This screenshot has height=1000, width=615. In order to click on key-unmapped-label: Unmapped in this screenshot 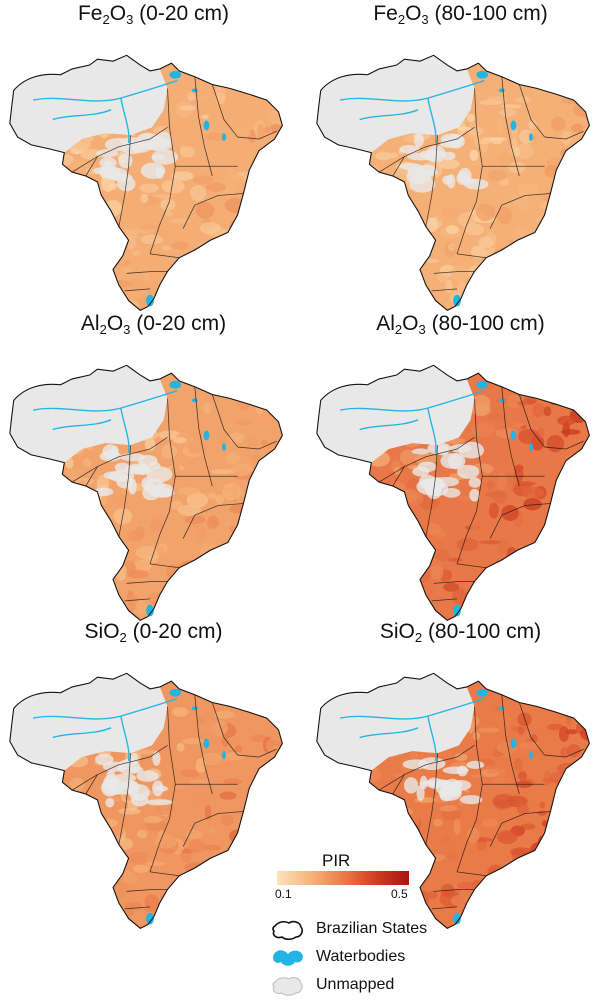, I will do `click(355, 984)`.